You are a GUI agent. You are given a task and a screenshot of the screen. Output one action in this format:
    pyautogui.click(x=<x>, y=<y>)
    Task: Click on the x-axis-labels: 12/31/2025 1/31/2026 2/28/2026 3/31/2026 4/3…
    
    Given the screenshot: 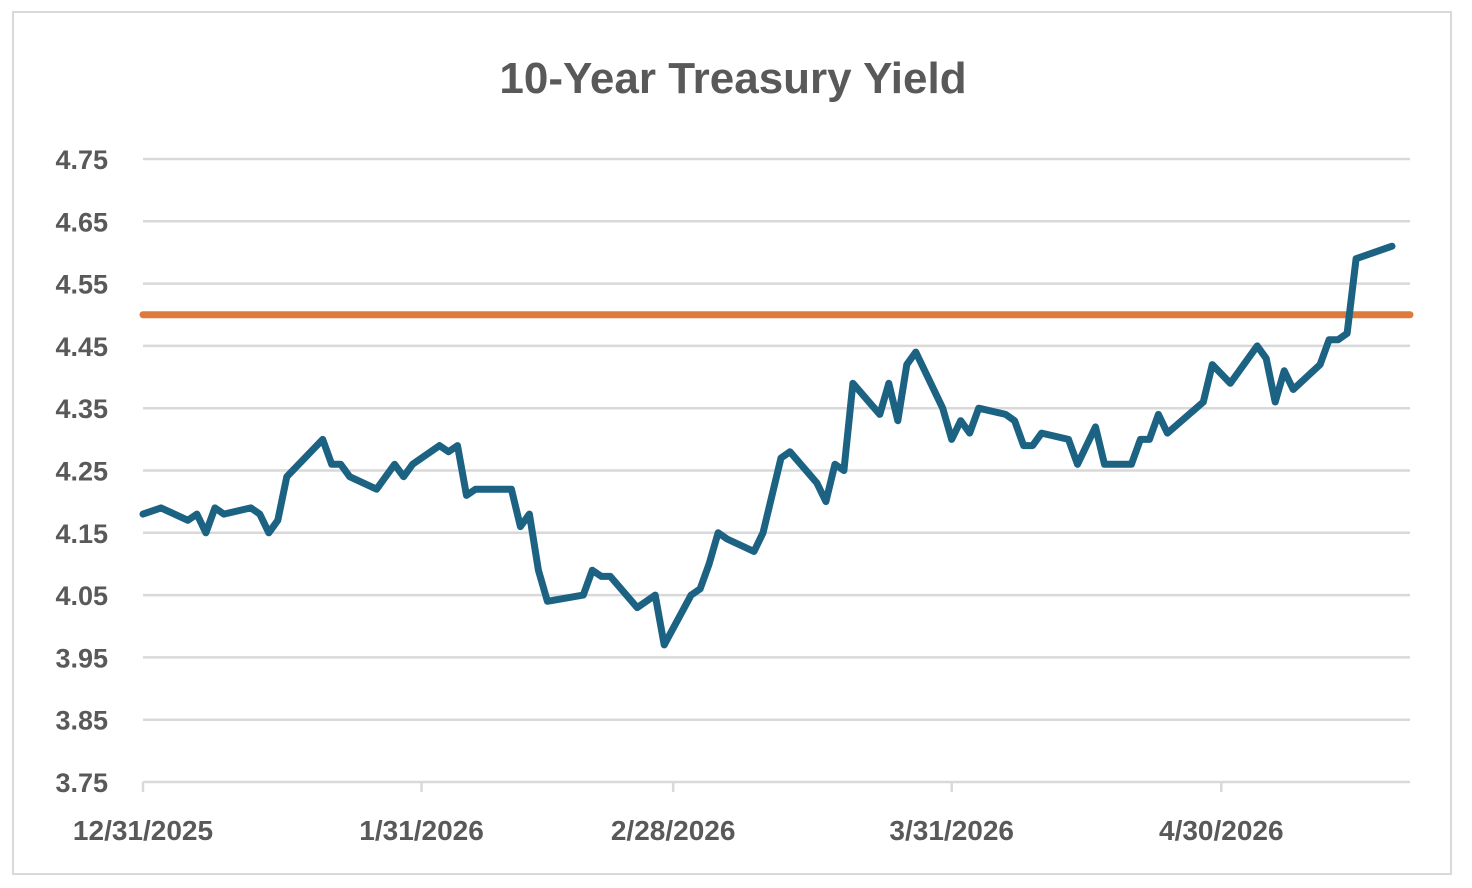 What is the action you would take?
    pyautogui.click(x=678, y=830)
    